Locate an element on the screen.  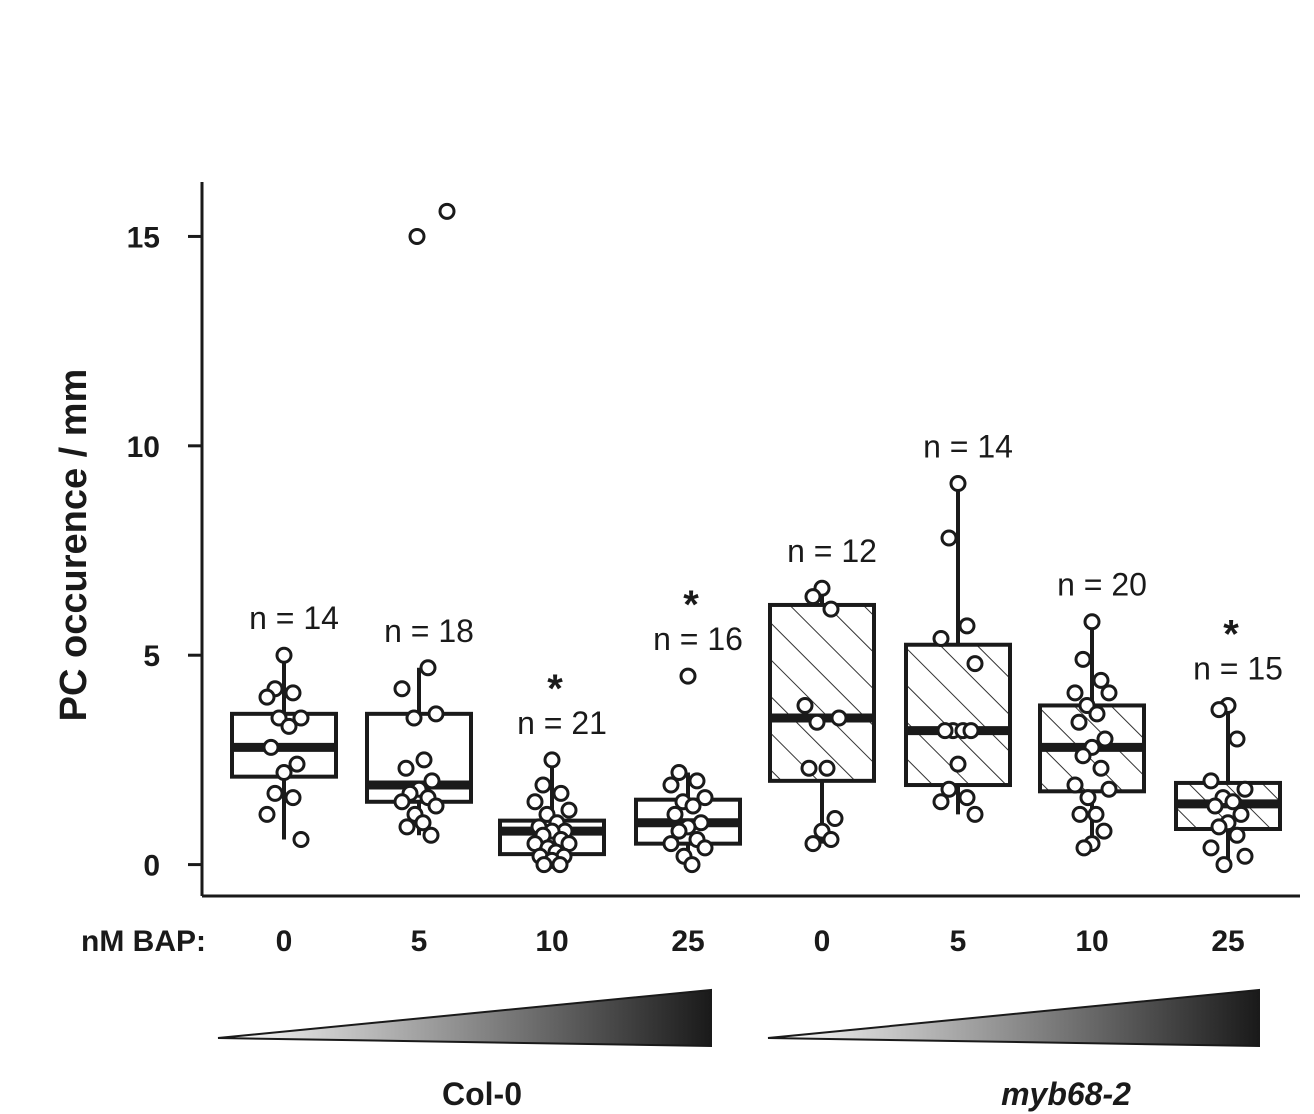
group-labels: Col-0 myb68-2 is located at coordinates (786, 1094).